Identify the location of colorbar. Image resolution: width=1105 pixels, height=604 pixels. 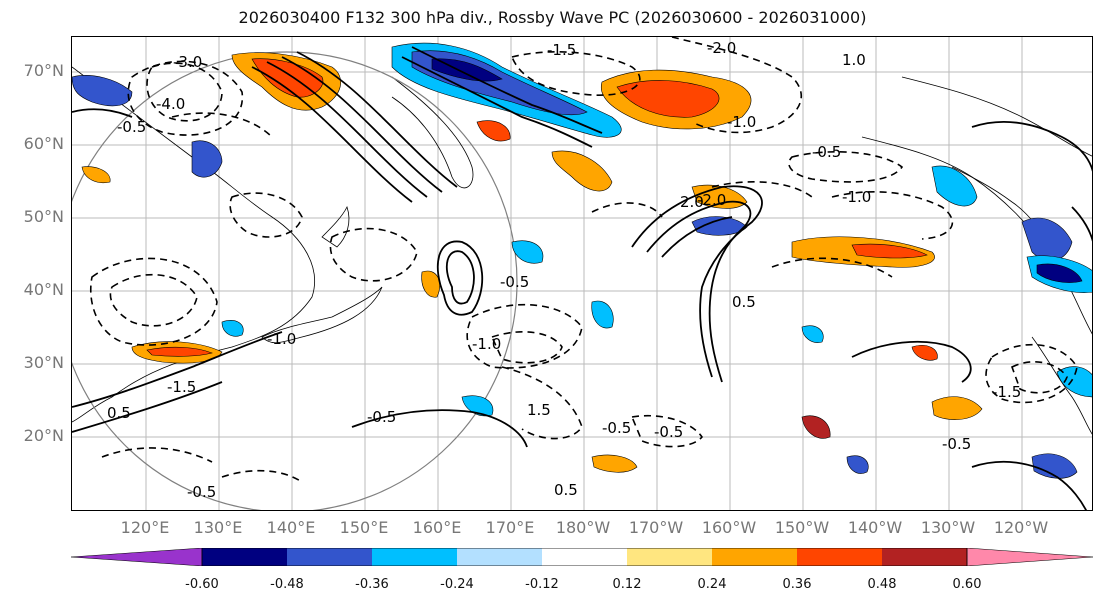
(582, 557).